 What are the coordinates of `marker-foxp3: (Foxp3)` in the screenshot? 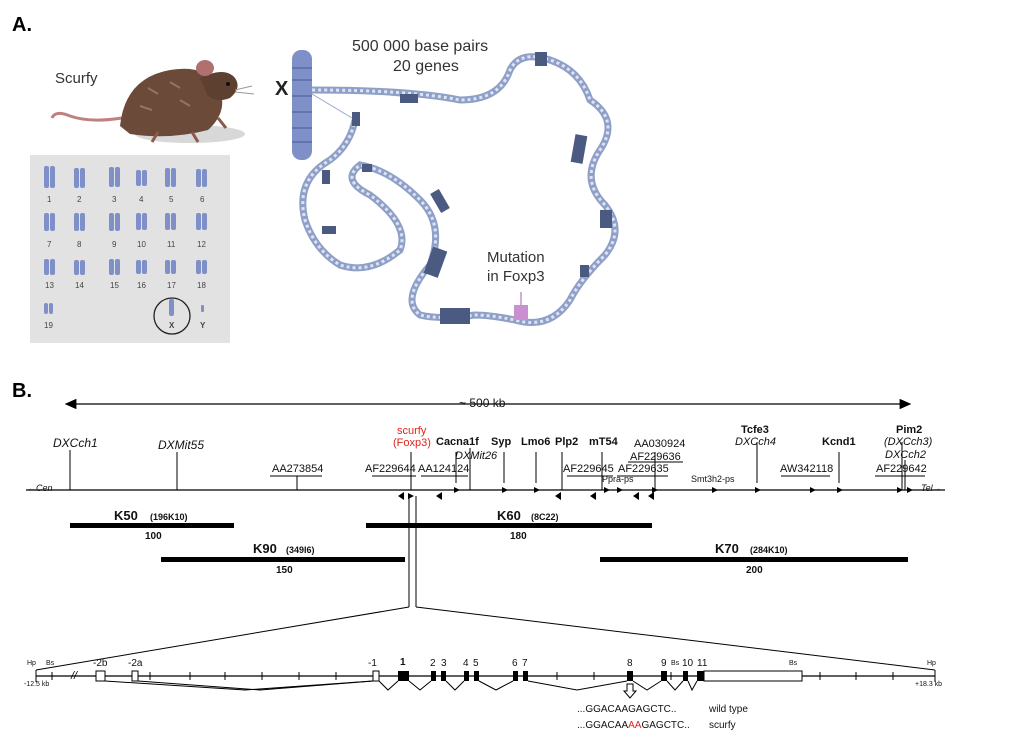 It's located at (412, 443).